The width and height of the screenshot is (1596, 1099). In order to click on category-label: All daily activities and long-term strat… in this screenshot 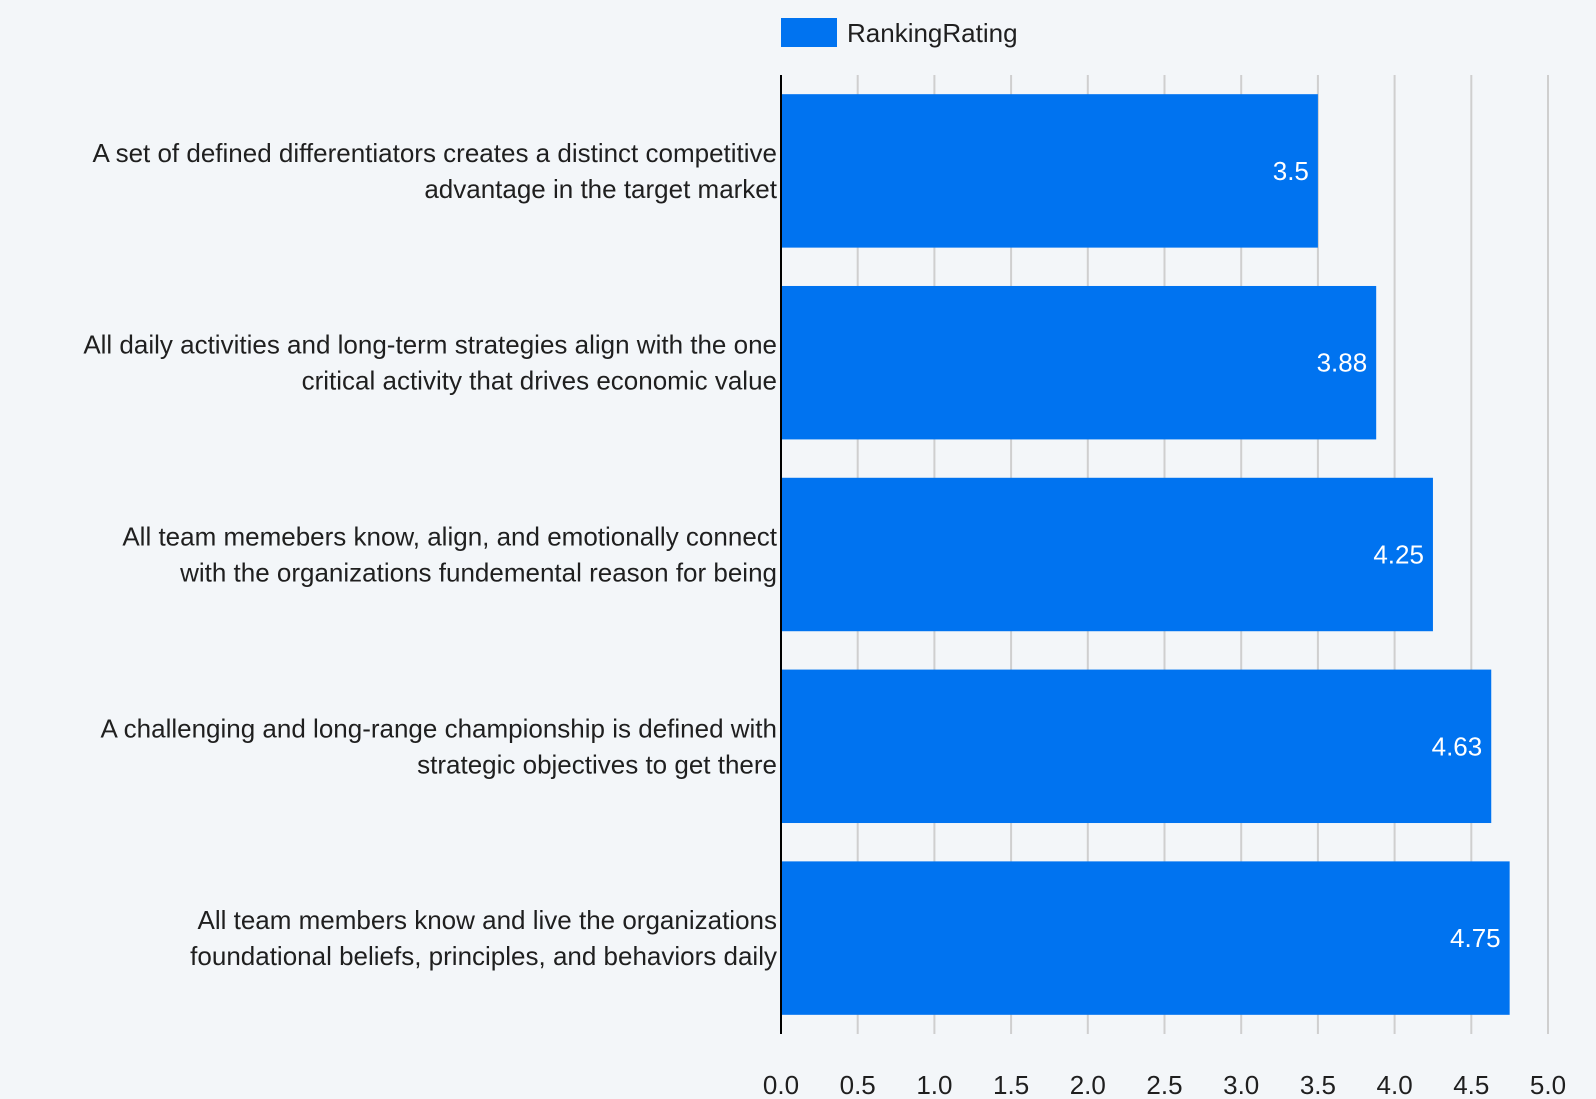, I will do `click(430, 363)`.